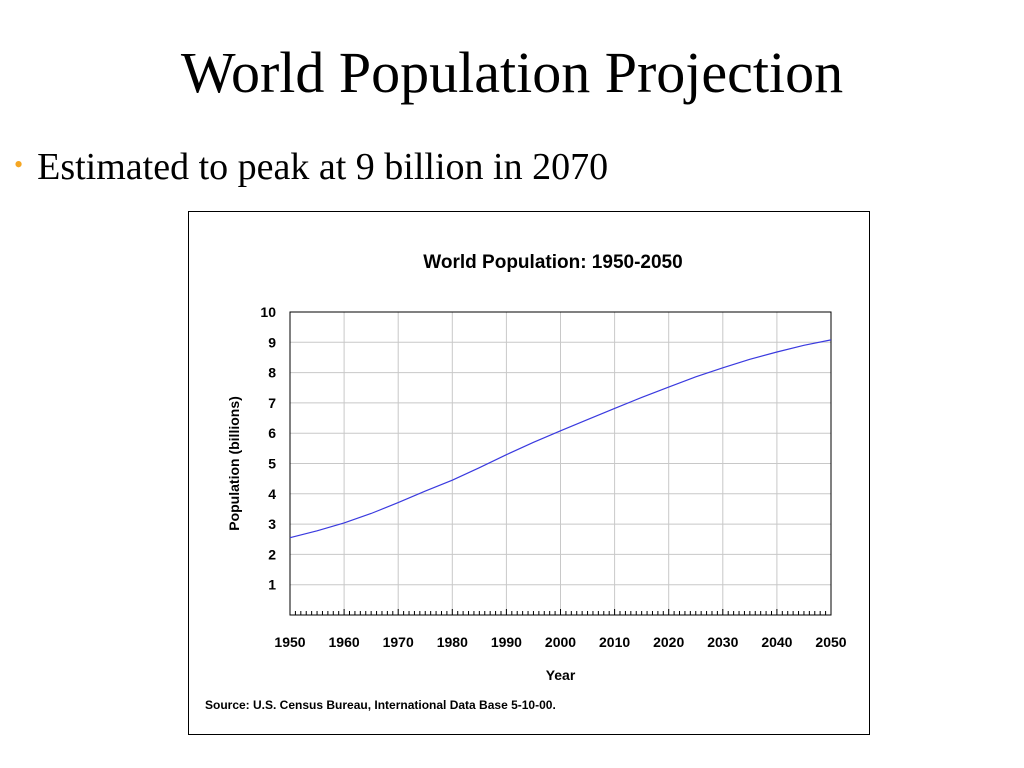  What do you see at coordinates (512, 72) in the screenshot?
I see `slide-title: World Population Projection` at bounding box center [512, 72].